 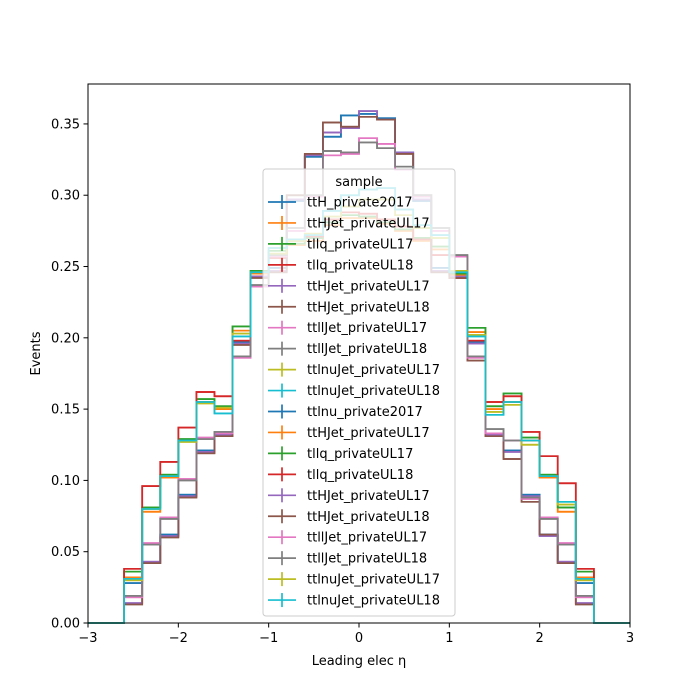 I want to click on y-tick-label: 0.30, so click(x=65, y=196).